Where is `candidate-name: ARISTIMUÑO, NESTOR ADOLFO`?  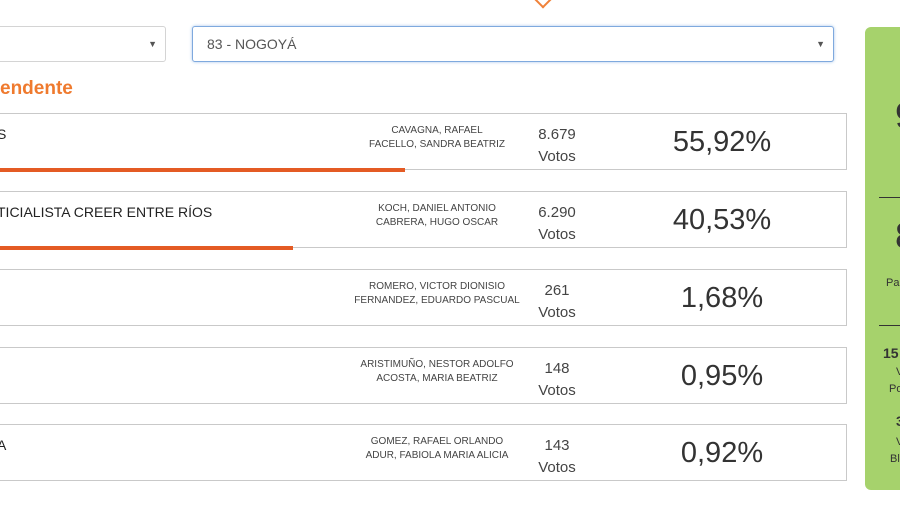 candidate-name: ARISTIMUÑO, NESTOR ADOLFO is located at coordinates (437, 364).